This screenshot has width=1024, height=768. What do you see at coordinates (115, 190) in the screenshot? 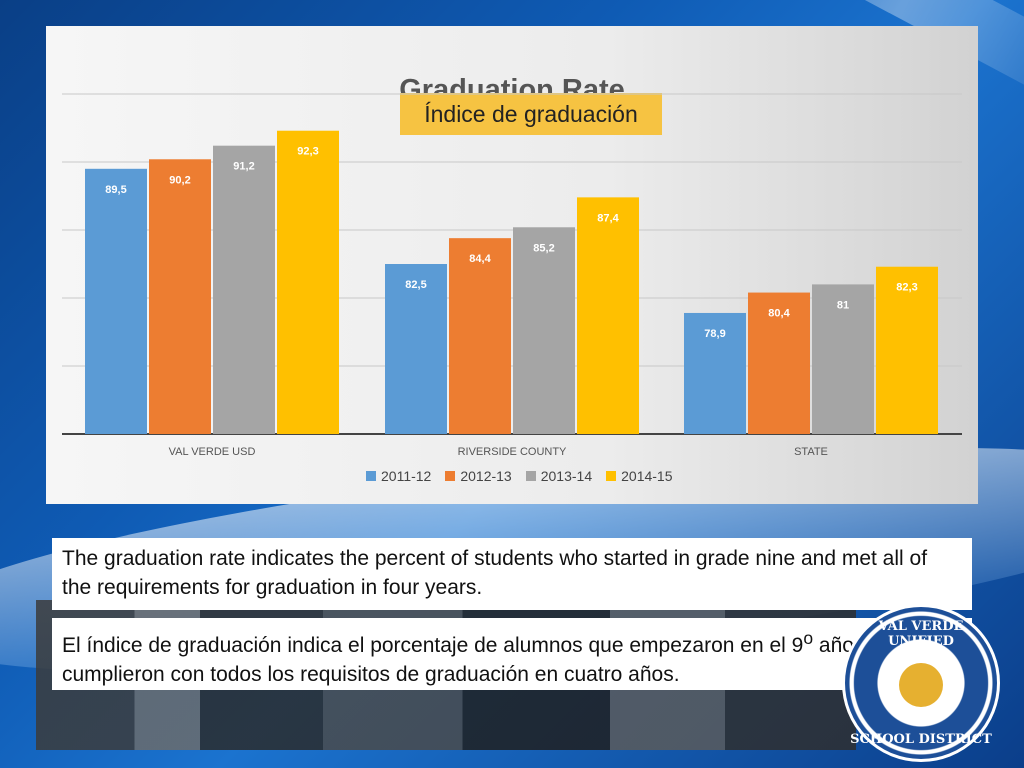
I see `data-label: 89,5` at bounding box center [115, 190].